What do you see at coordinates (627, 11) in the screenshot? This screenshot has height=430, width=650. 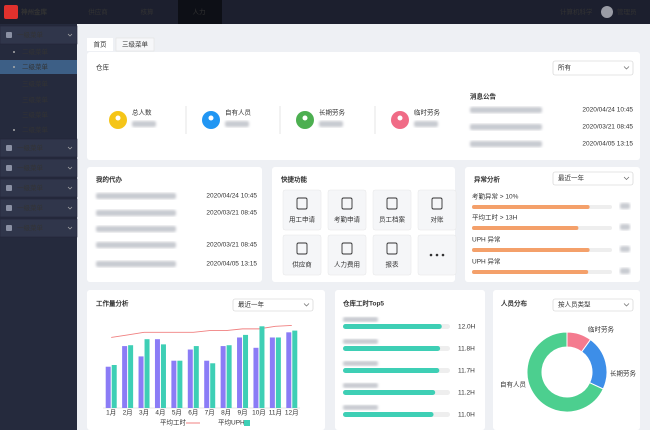 I see `user-name: 管理员` at bounding box center [627, 11].